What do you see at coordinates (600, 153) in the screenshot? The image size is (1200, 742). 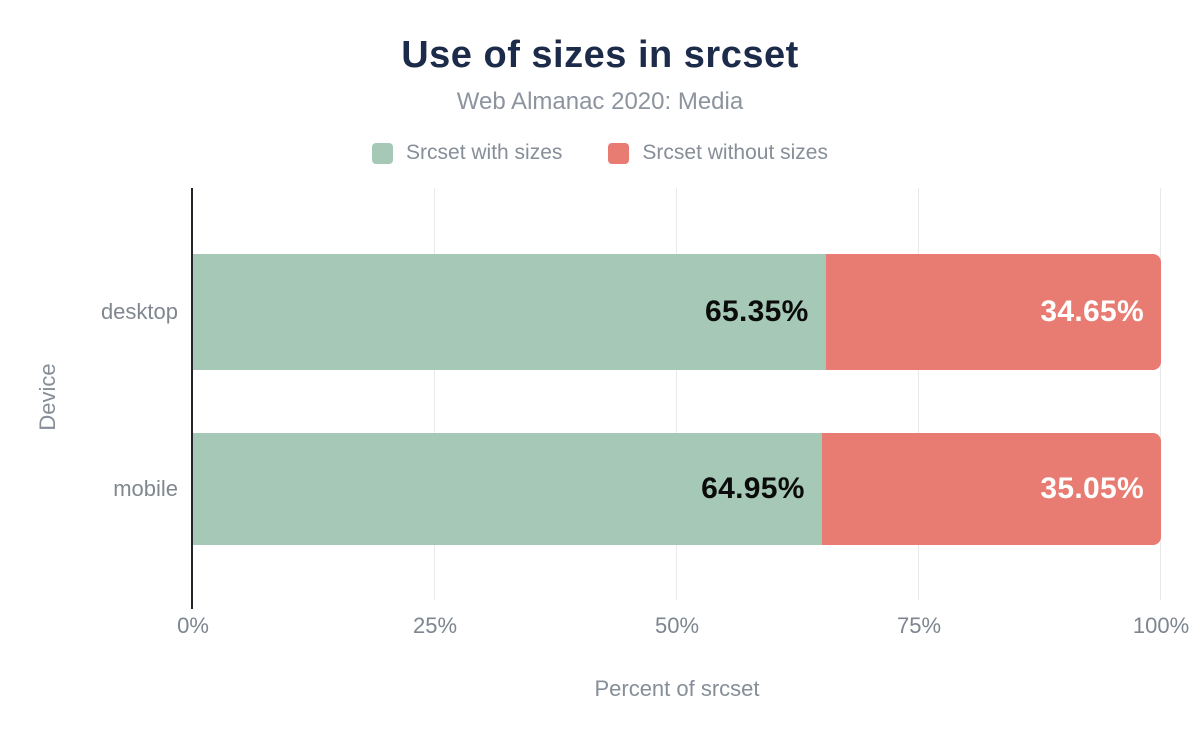 I see `legend: Srcset with sizes Srcset without sizes` at bounding box center [600, 153].